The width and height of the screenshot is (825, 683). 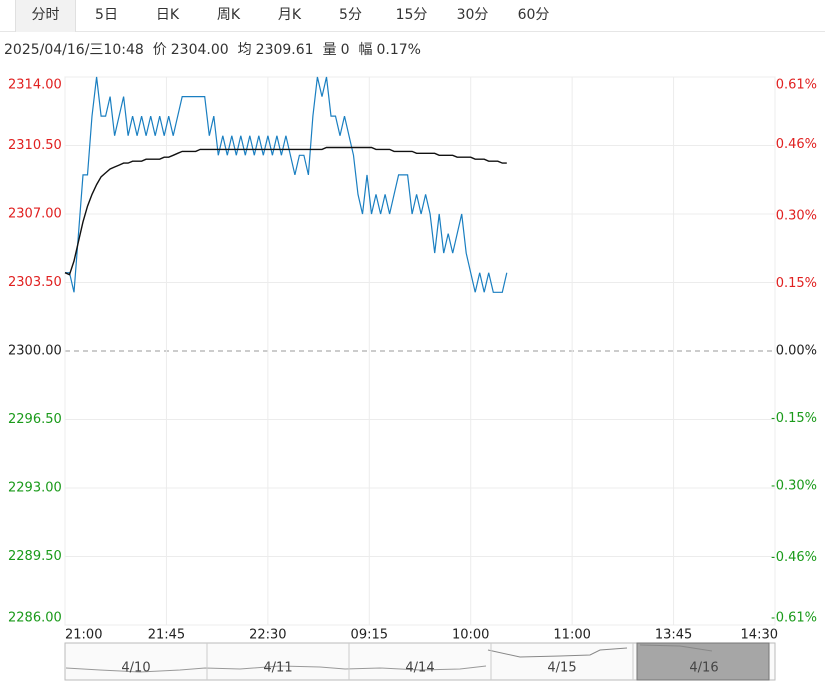 I want to click on tab: 15分, so click(x=411, y=15).